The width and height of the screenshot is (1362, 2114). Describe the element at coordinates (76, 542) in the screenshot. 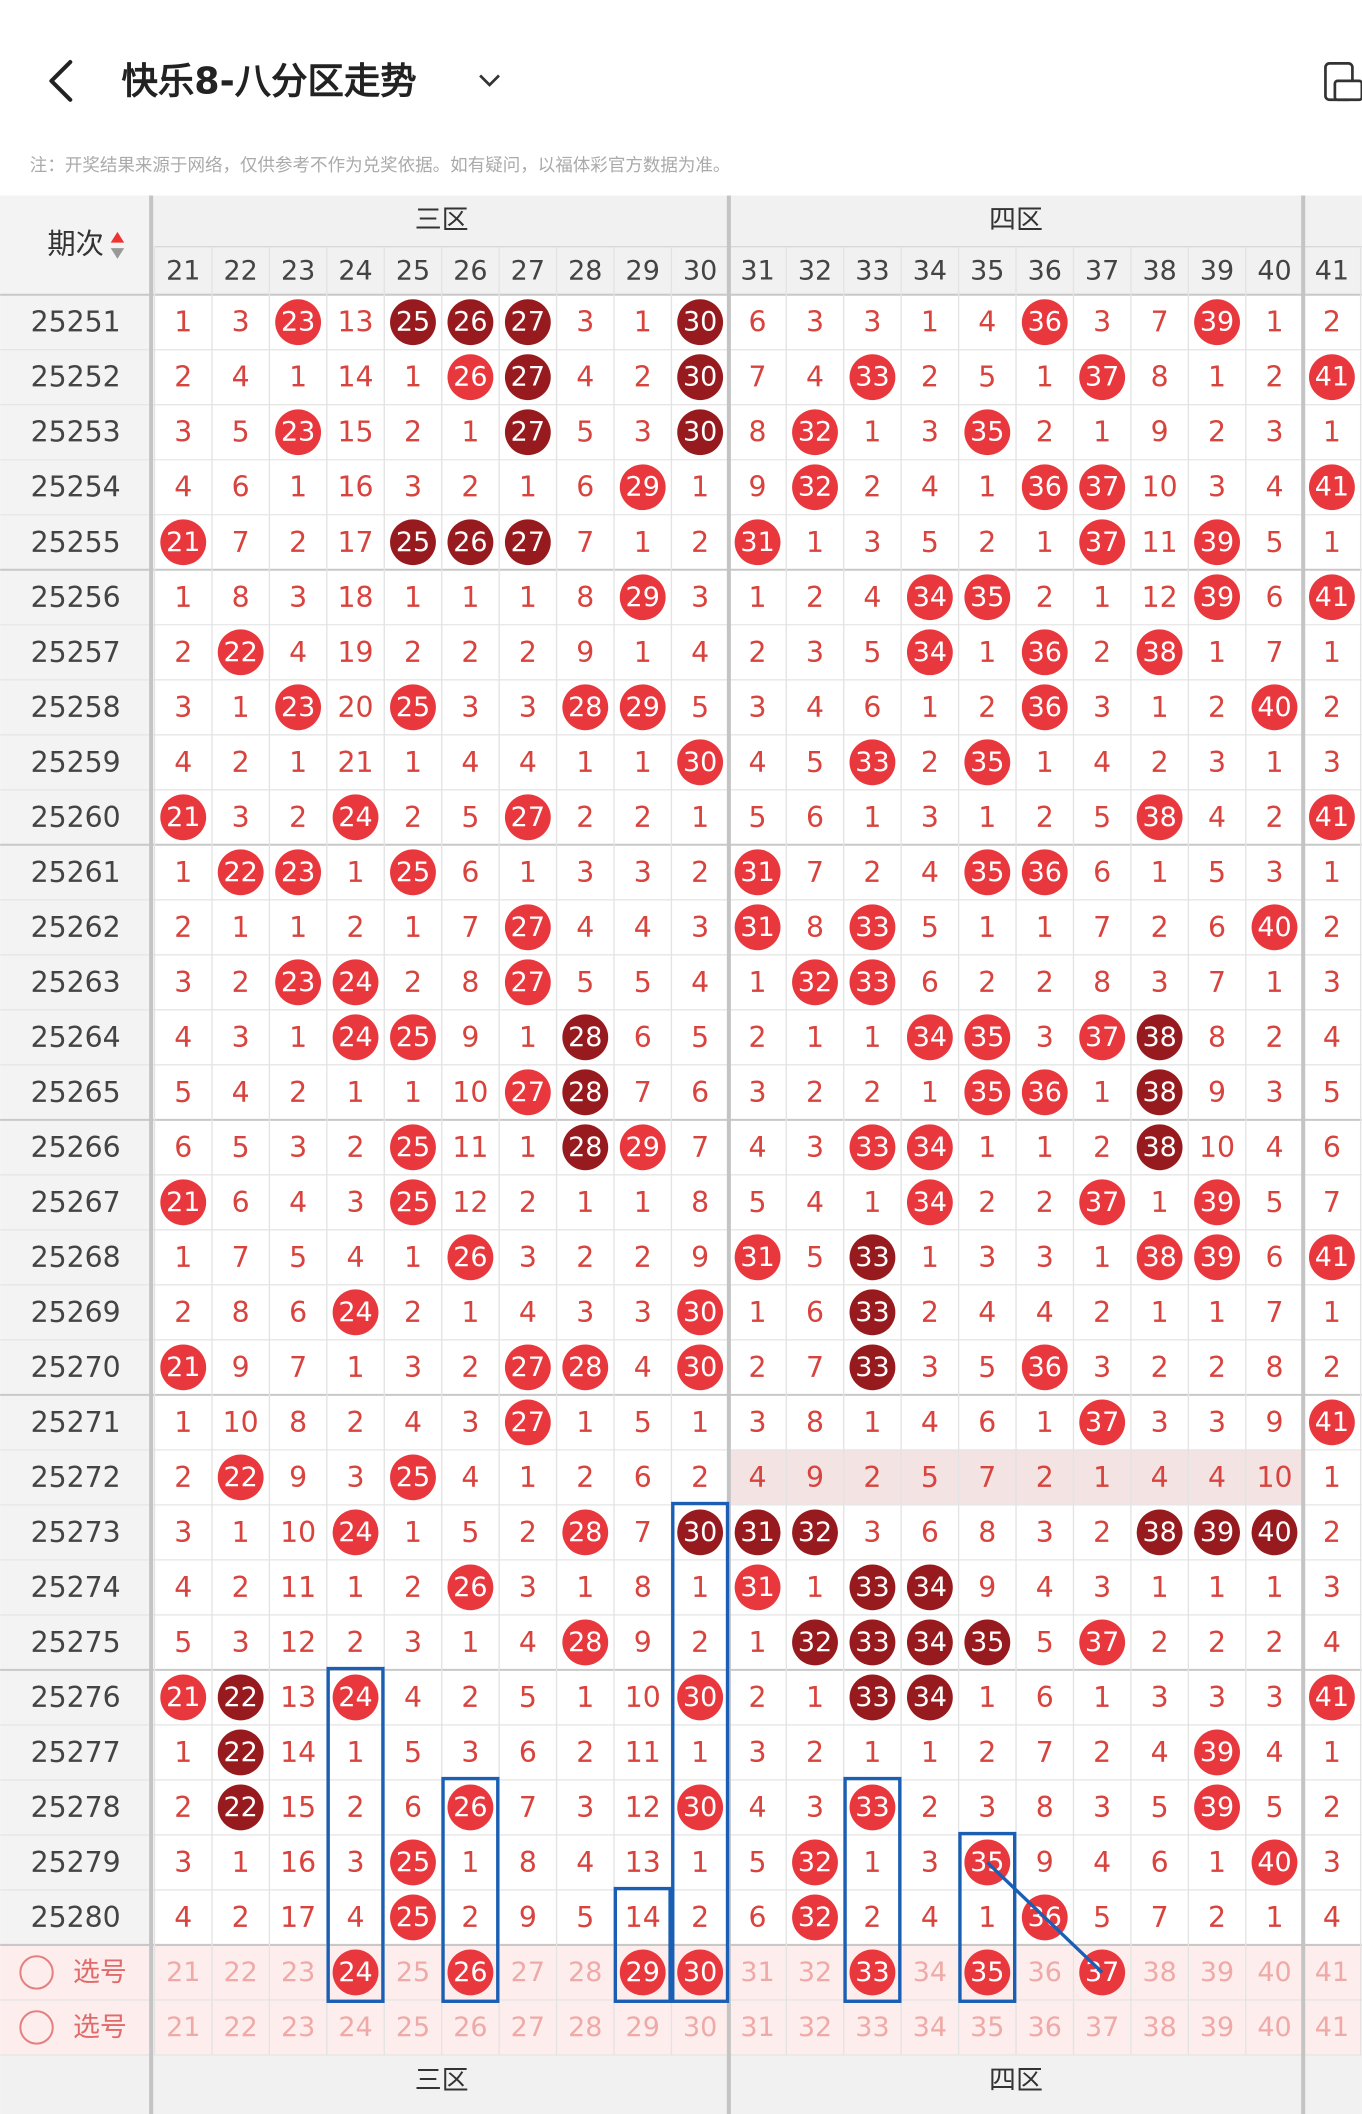

I see `issue-number: 25255` at that location.